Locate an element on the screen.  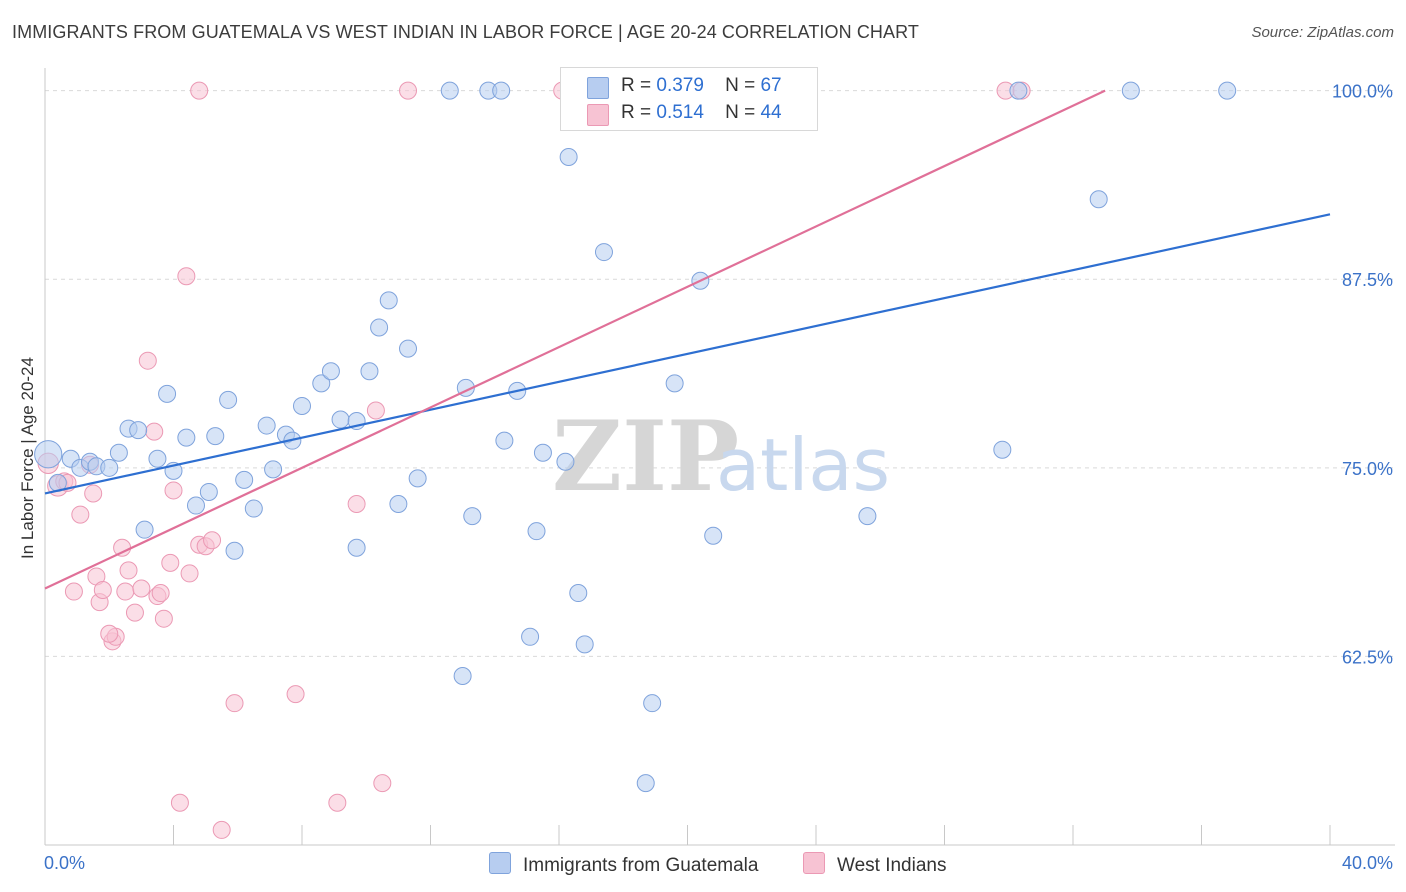
west-indians-legend-label: West Indians is located at coordinates (892, 865).